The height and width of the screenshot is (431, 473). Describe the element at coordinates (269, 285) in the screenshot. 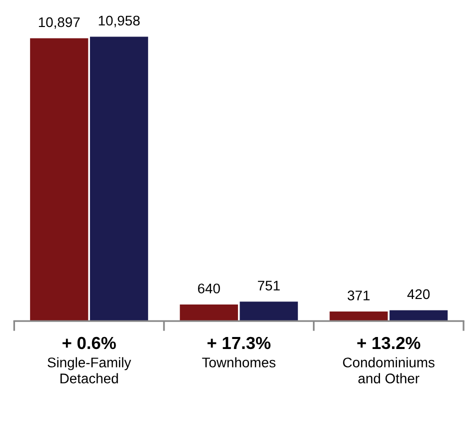

I see `data-label: 751` at that location.